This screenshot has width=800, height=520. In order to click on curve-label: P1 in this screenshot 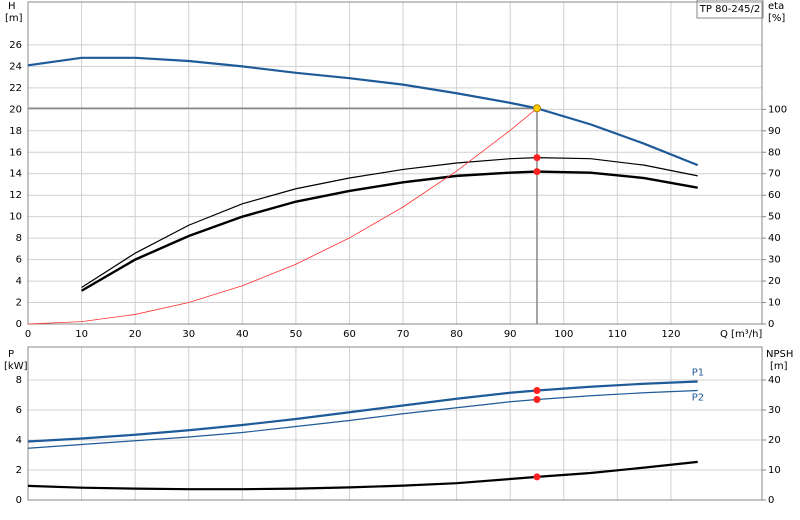, I will do `click(698, 373)`.